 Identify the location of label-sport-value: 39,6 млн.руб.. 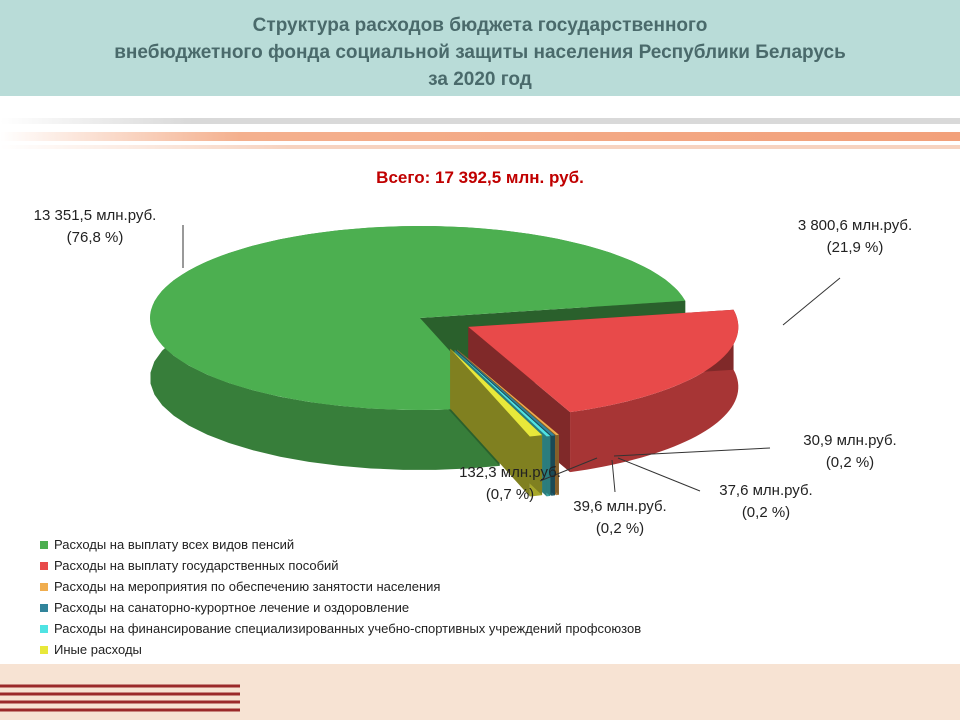
(620, 506).